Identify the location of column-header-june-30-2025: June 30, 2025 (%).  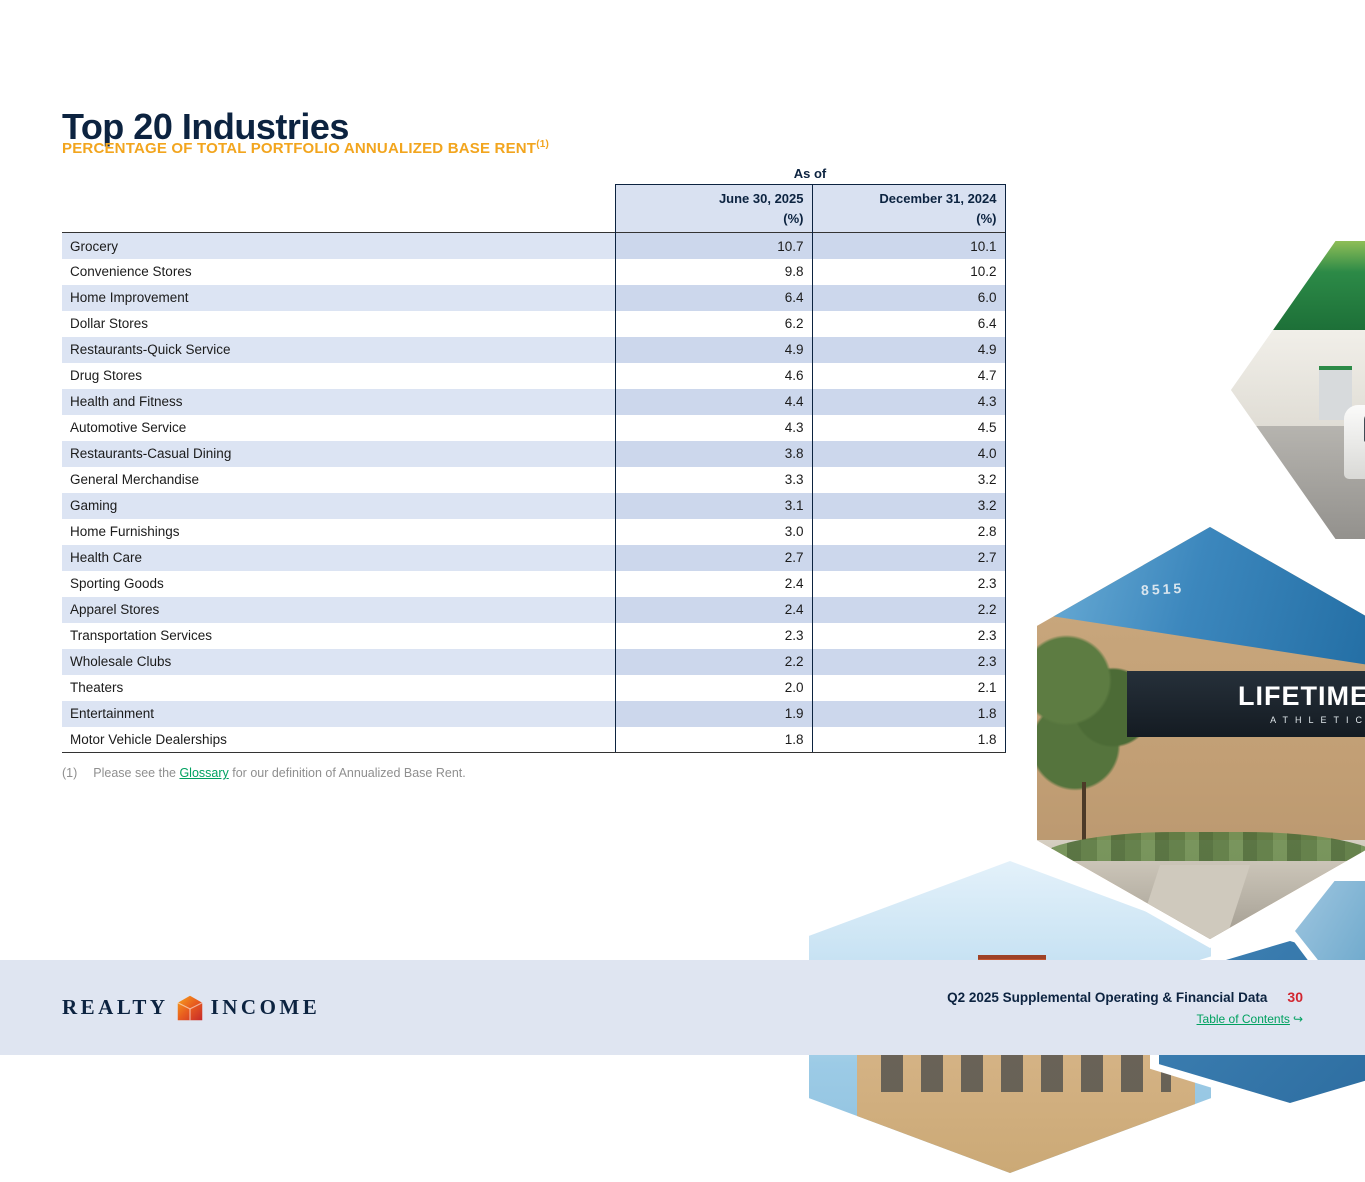
(713, 208).